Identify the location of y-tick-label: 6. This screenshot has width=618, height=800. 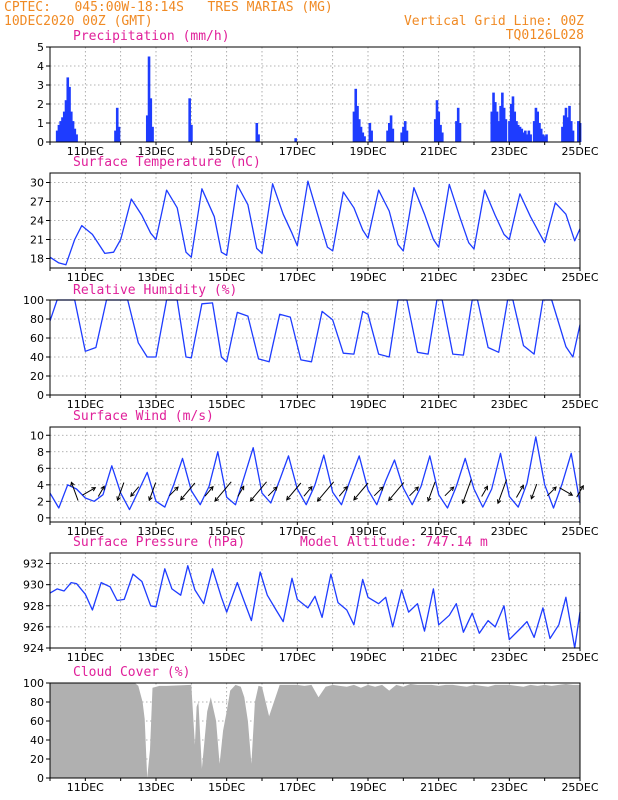
(40, 468).